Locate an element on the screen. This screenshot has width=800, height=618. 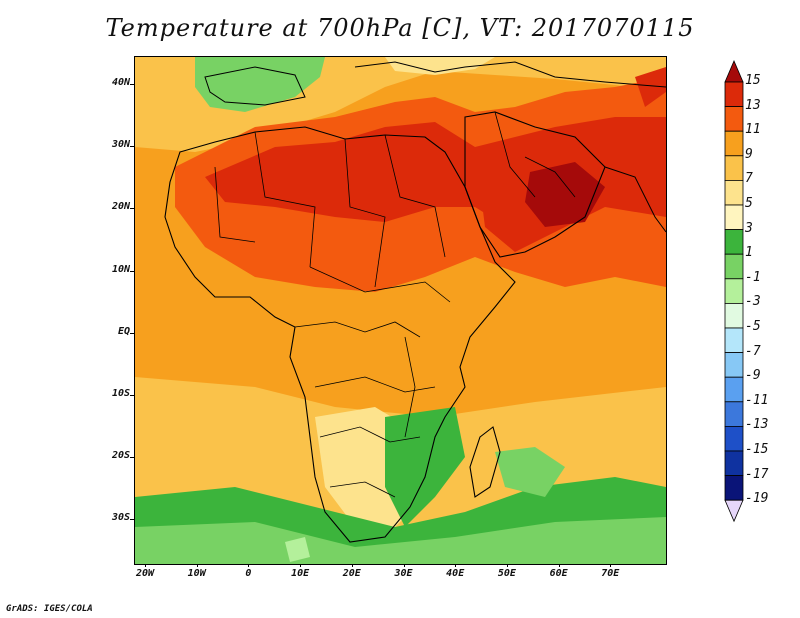
colorbar-label: 11 is located at coordinates (753, 130).